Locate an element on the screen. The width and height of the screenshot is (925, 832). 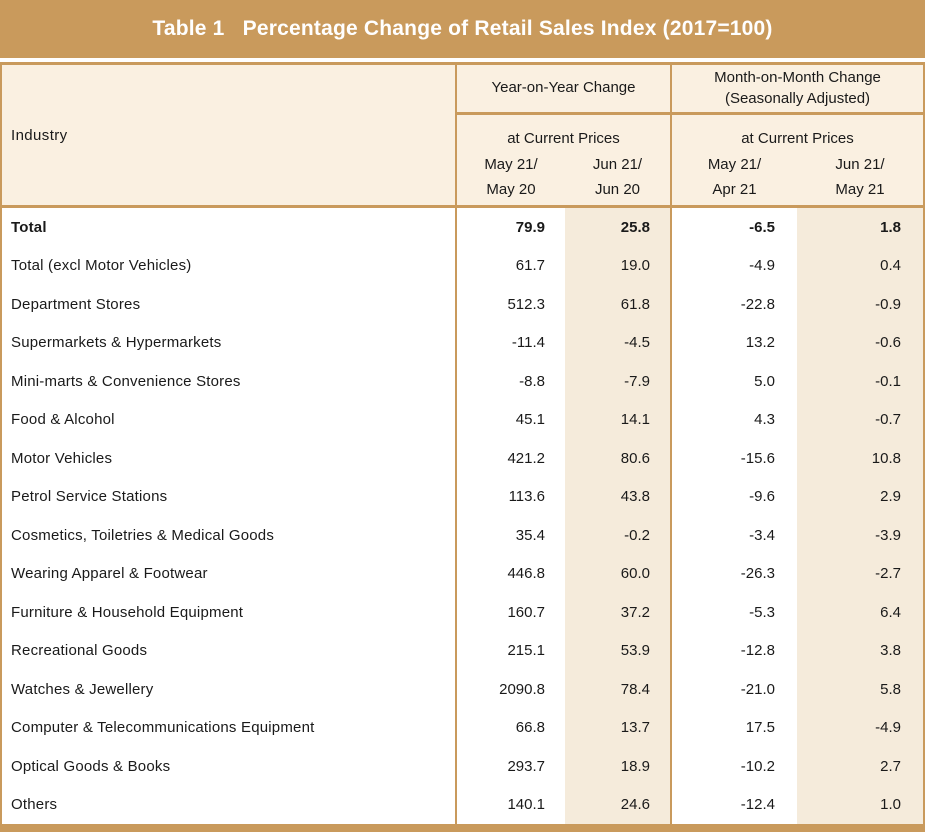
value-cell: -6.5 is located at coordinates (762, 227).